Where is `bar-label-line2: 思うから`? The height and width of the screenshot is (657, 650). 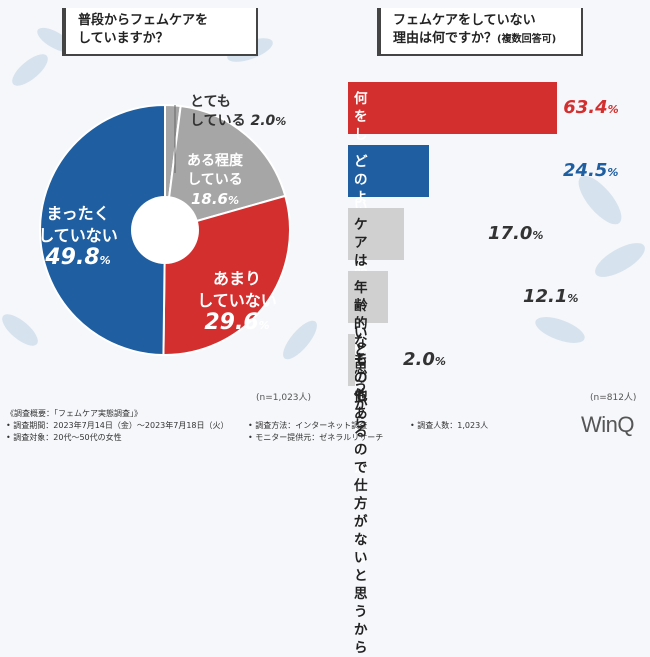 bar-label-line2: 思うから is located at coordinates (361, 396).